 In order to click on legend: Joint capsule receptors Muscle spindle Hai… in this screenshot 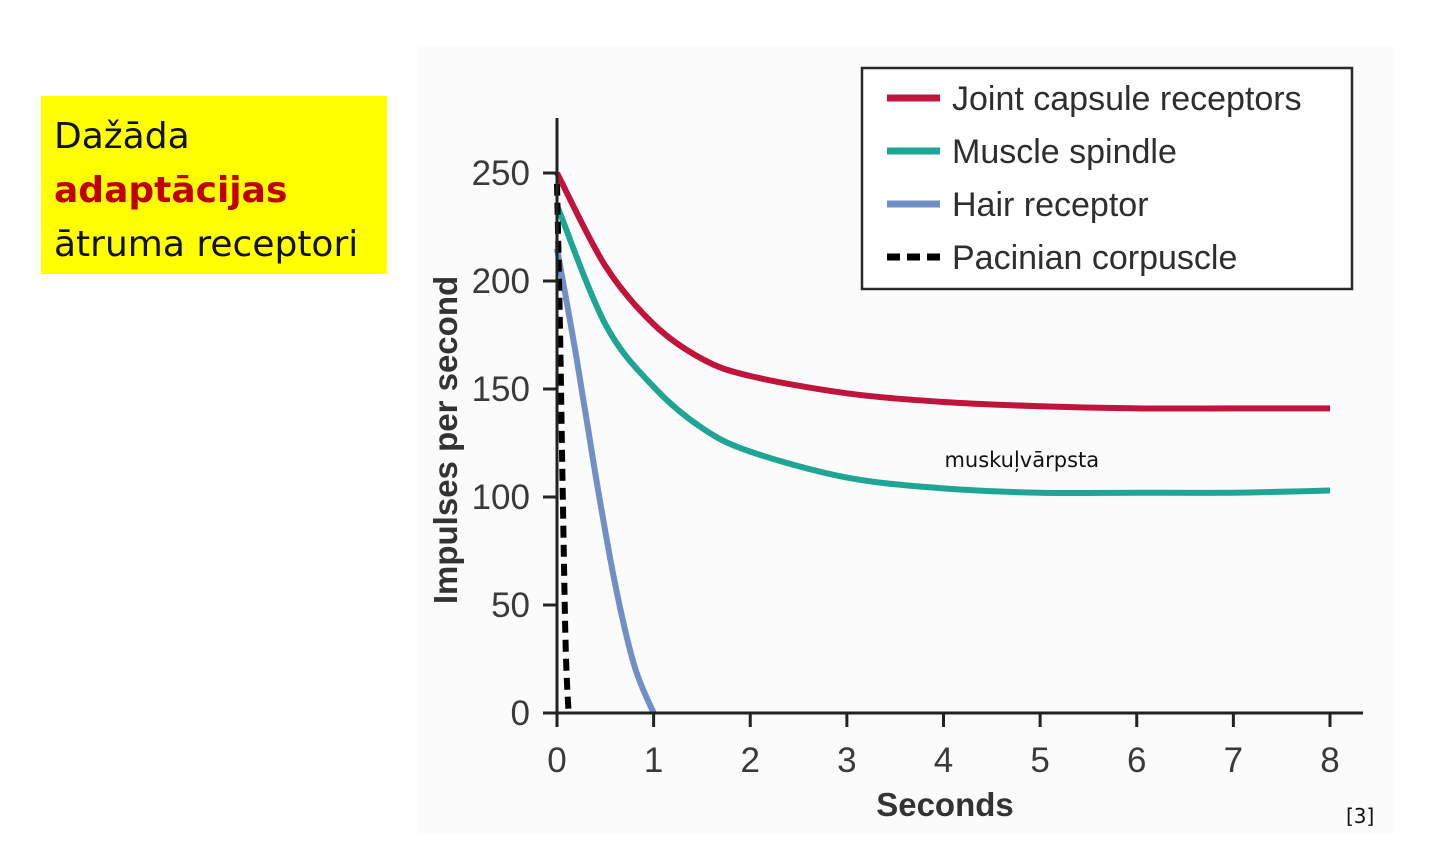, I will do `click(1107, 178)`.